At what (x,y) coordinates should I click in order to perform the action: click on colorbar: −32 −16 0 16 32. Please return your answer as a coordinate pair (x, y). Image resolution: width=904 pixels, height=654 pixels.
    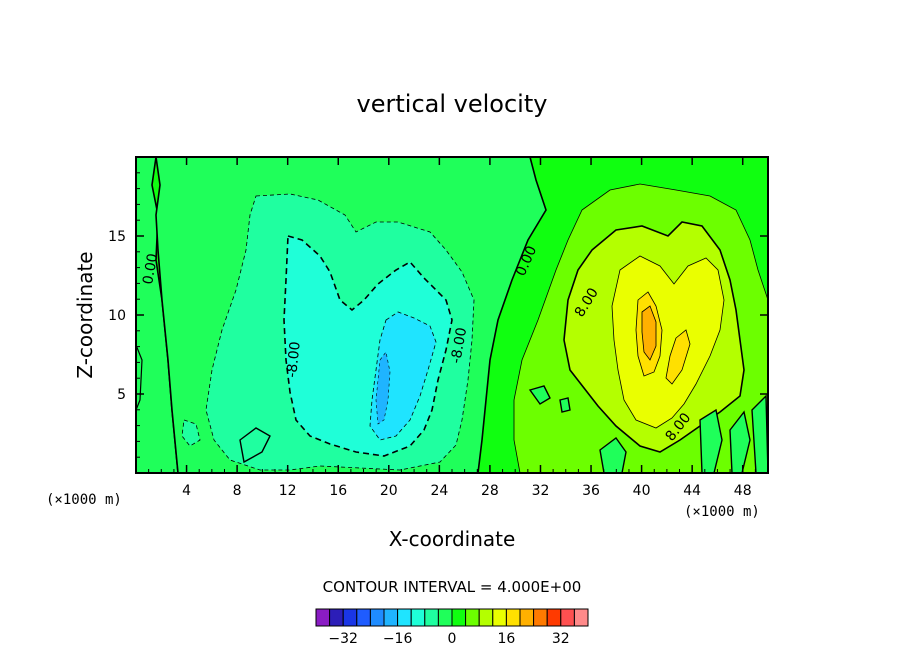
    Looking at the image, I should click on (452, 627).